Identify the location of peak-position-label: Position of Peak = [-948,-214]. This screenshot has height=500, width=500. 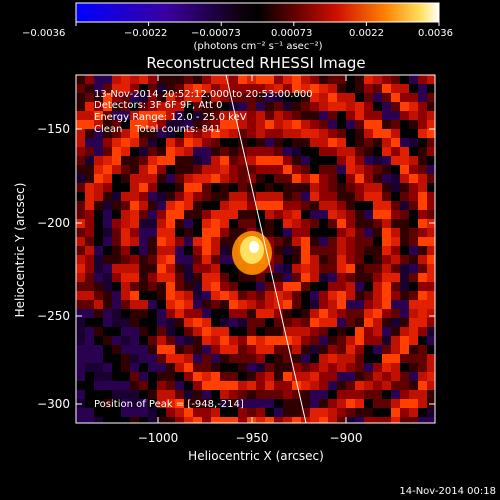
(169, 404).